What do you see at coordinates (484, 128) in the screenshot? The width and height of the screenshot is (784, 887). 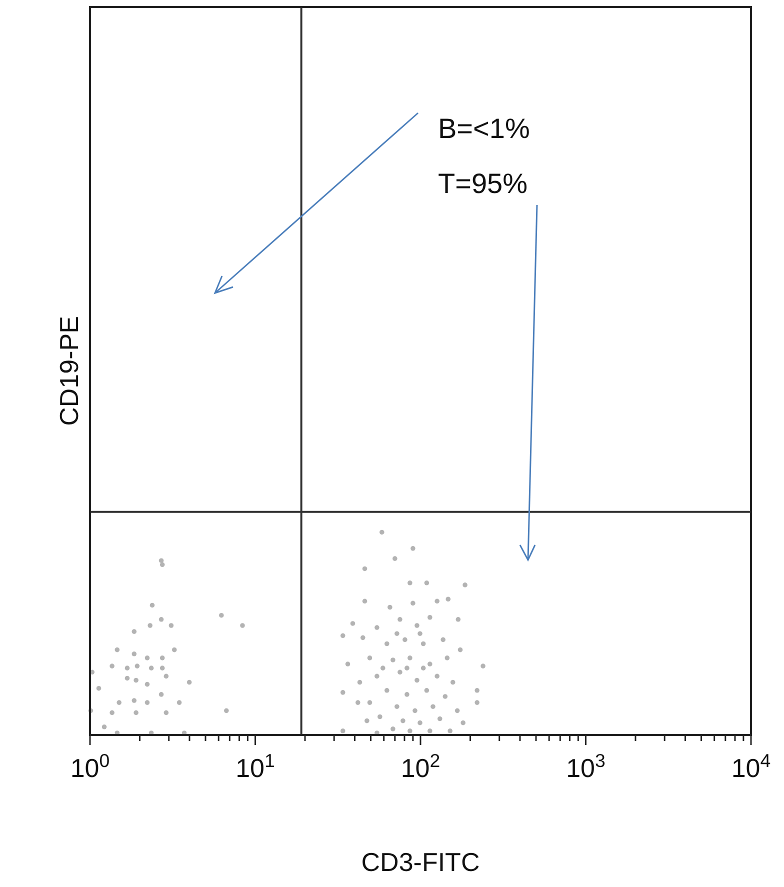 I see `text: B=<1%` at bounding box center [484, 128].